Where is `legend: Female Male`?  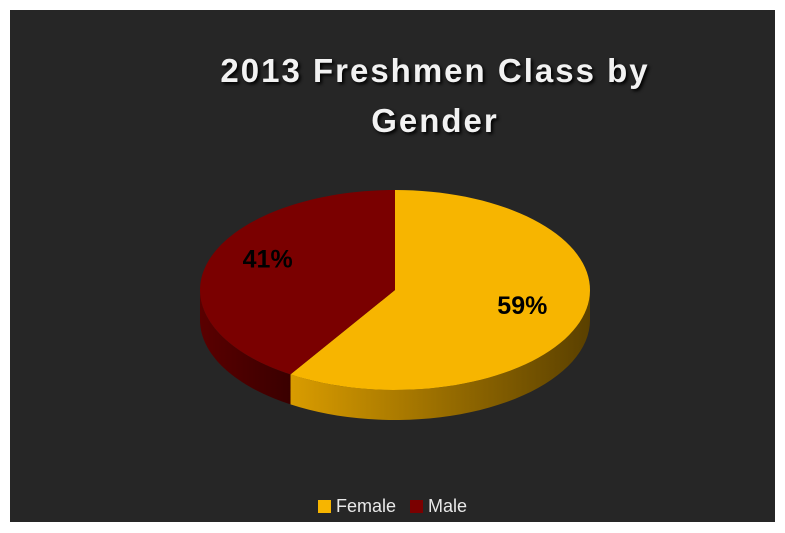
legend: Female Male is located at coordinates (392, 506).